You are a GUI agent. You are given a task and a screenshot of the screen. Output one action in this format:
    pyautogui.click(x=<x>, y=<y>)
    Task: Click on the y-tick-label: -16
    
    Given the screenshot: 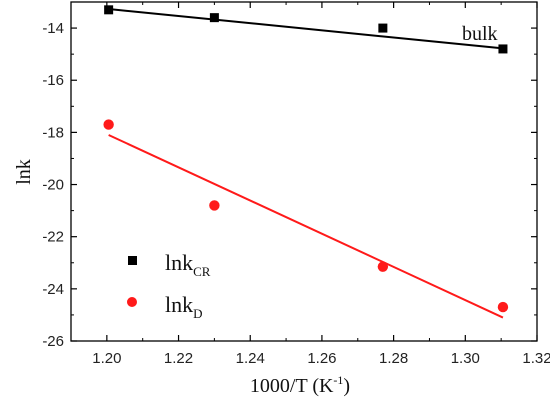 What is the action you would take?
    pyautogui.click(x=53, y=80)
    